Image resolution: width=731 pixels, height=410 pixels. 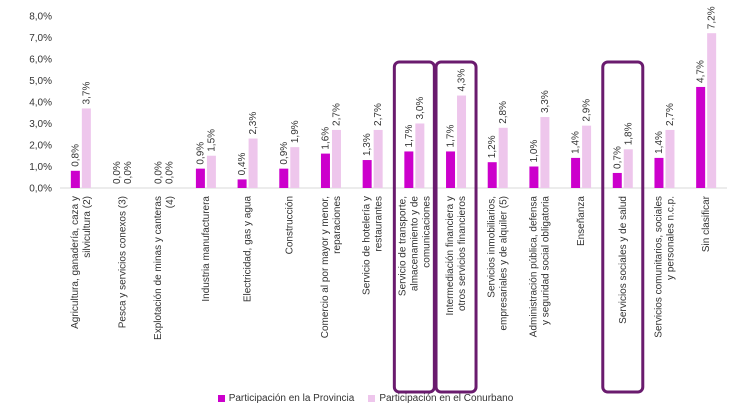 What do you see at coordinates (701, 71) in the screenshot?
I see `data-label: 4,7%` at bounding box center [701, 71].